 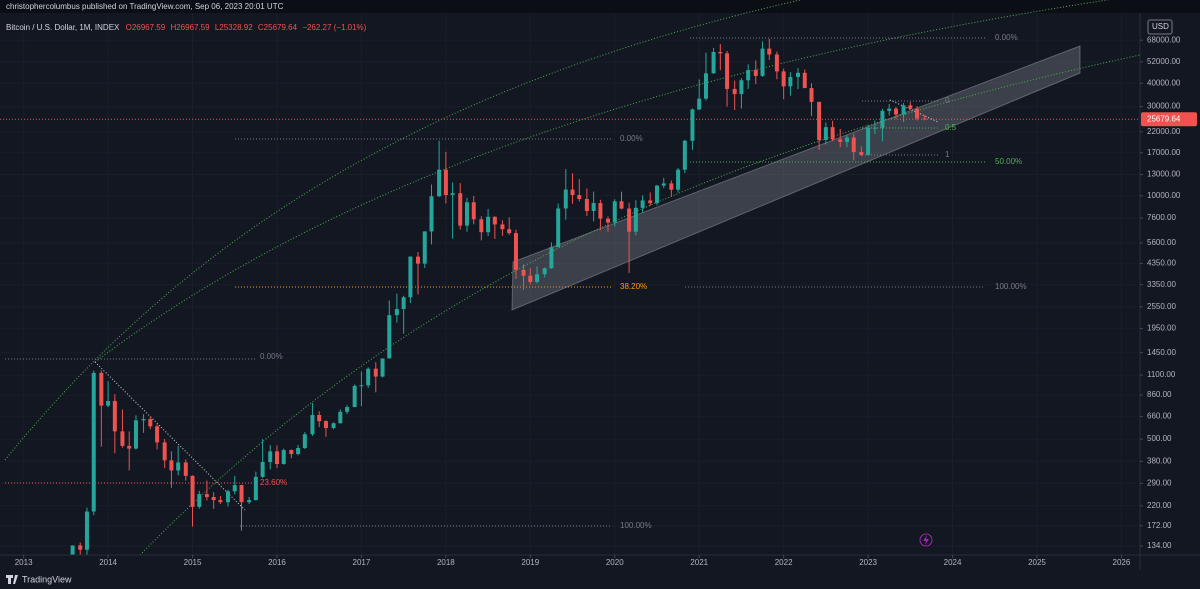 I want to click on y-tick-label: 52000.00, so click(x=1164, y=61).